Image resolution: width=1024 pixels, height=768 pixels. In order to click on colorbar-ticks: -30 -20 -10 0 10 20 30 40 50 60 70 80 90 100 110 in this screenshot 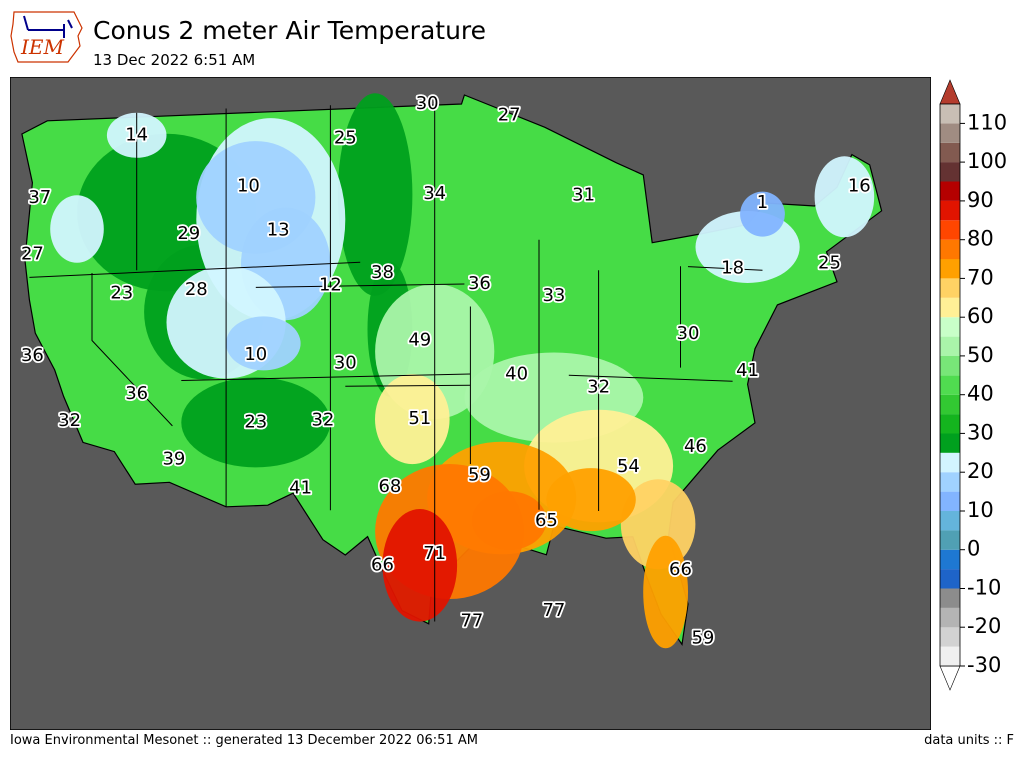, I will do `click(983, 393)`.